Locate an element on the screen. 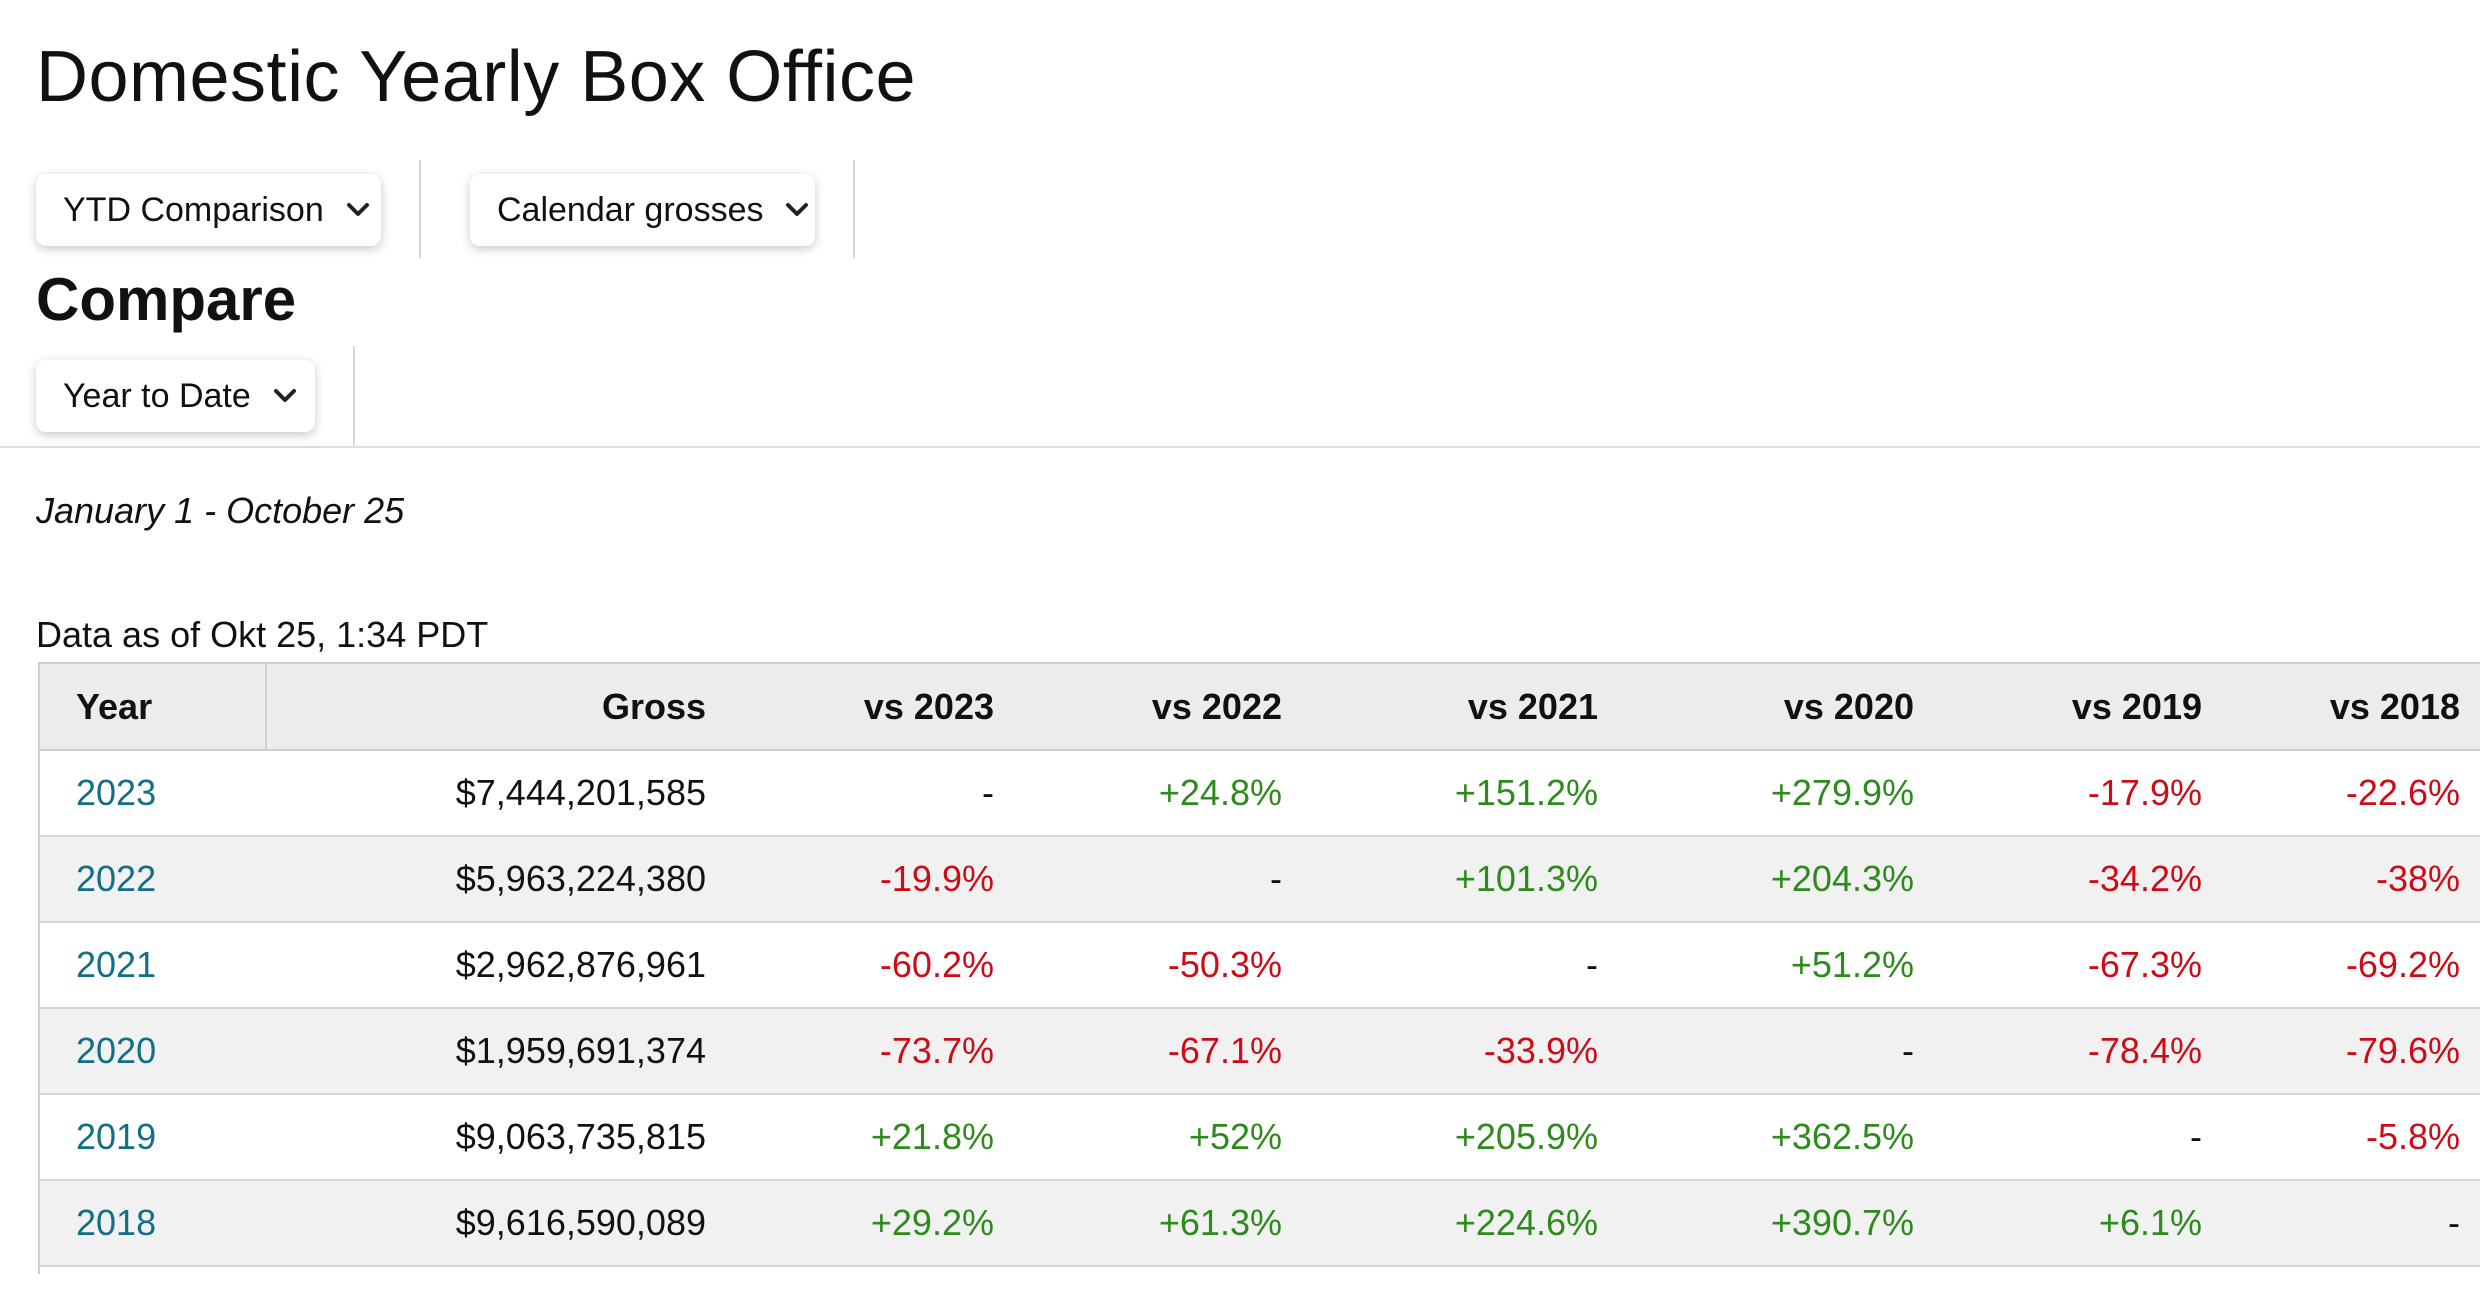 The height and width of the screenshot is (1315, 2480). pct-cell: +51.2% is located at coordinates (1852, 964).